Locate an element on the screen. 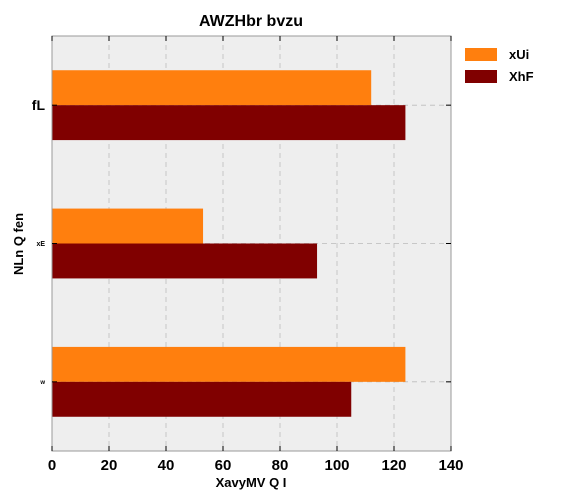 This screenshot has height=504, width=576. bar-XhF-fL is located at coordinates (229, 123).